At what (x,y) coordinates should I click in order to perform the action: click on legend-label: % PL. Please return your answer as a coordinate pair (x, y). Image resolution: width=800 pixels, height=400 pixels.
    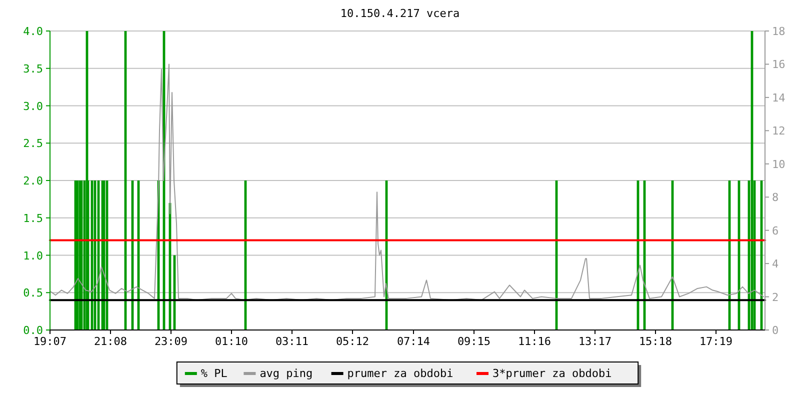
    Looking at the image, I should click on (214, 373).